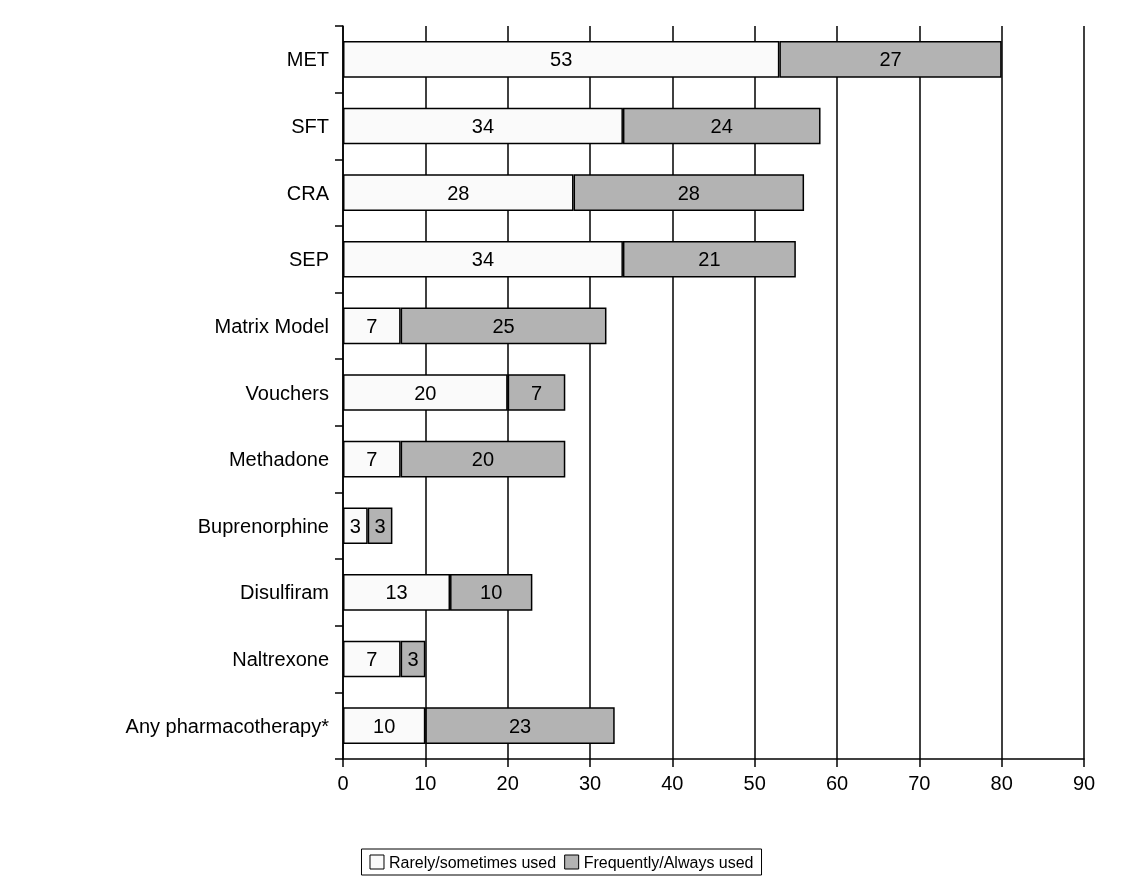 This screenshot has width=1123, height=895. What do you see at coordinates (227, 725) in the screenshot?
I see `y-tick-label: Any pharmacotherapy*` at bounding box center [227, 725].